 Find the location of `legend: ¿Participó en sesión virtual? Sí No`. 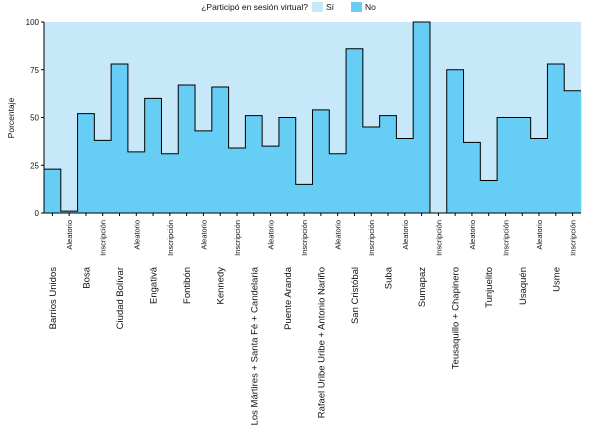

legend: ¿Participó en sesión virtual? Sí No is located at coordinates (288, 7).